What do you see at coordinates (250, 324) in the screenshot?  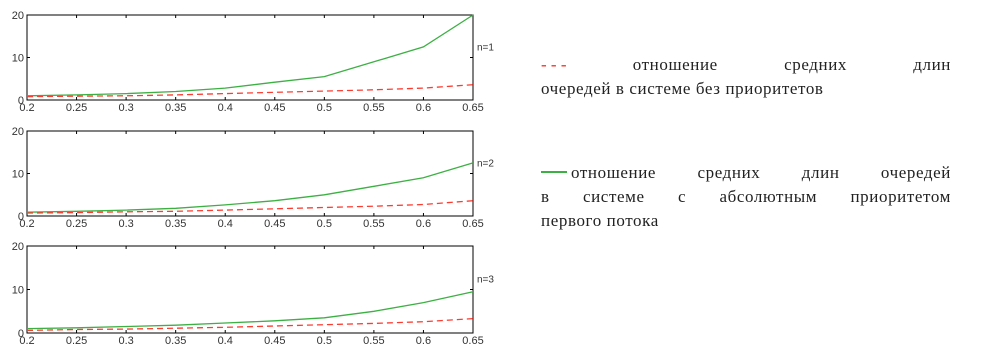 I see `chart-3-dashed-series` at bounding box center [250, 324].